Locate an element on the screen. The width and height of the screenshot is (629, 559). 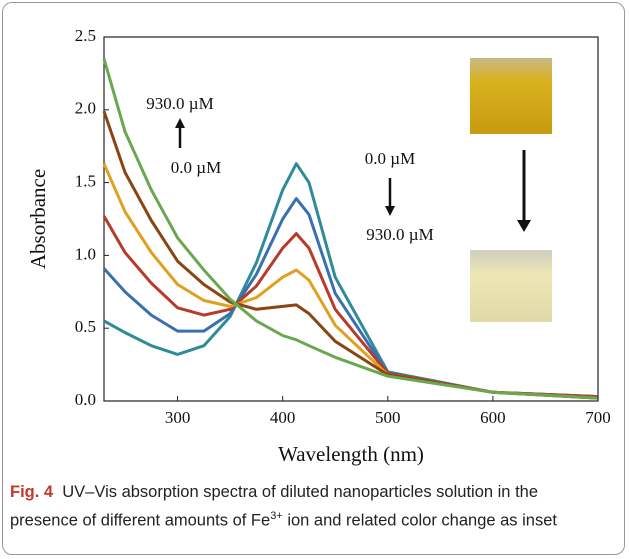
caption-text: ion and related color change as inset is located at coordinates (419, 520).